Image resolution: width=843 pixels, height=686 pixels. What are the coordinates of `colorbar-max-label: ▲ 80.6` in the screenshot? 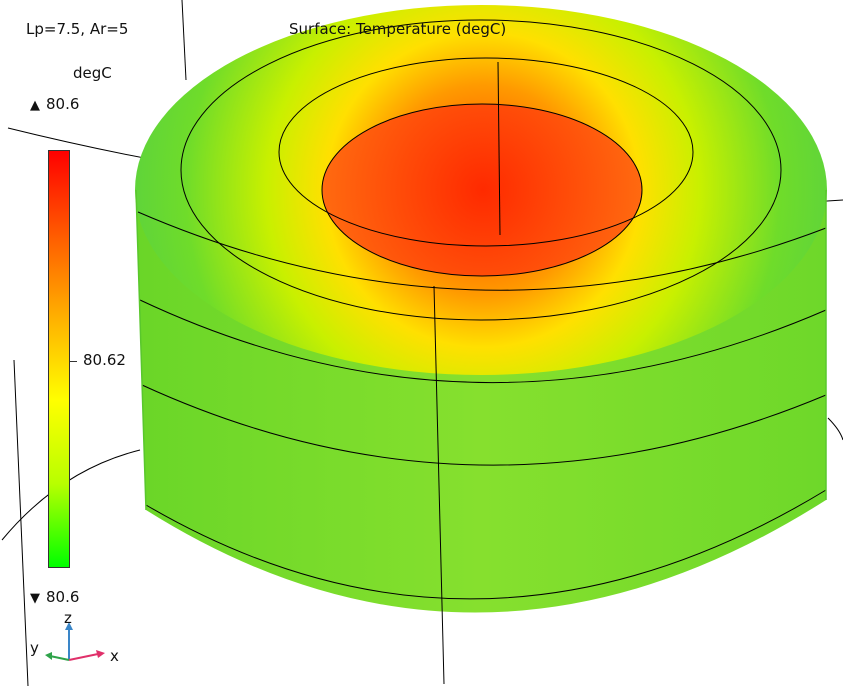 It's located at (54, 105).